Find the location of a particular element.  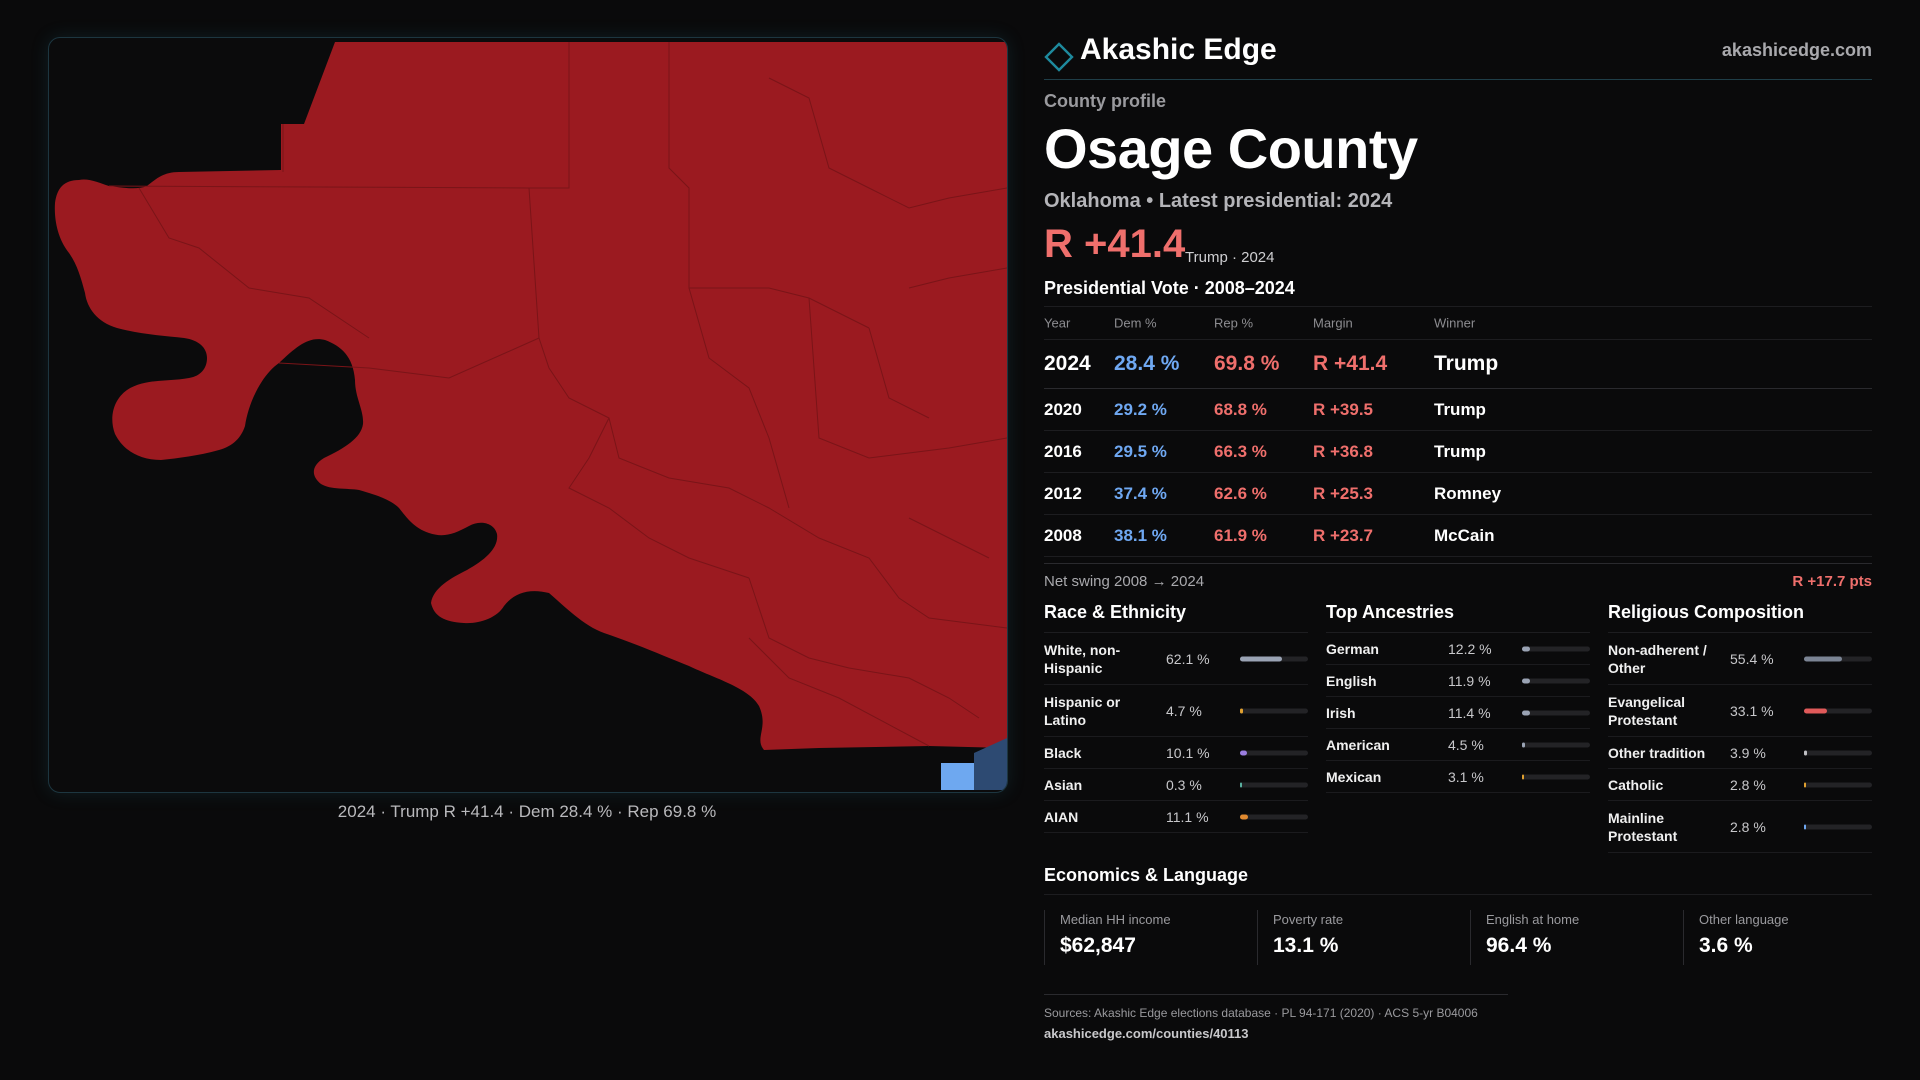

cell-margin: R +41.4 is located at coordinates (1350, 363).